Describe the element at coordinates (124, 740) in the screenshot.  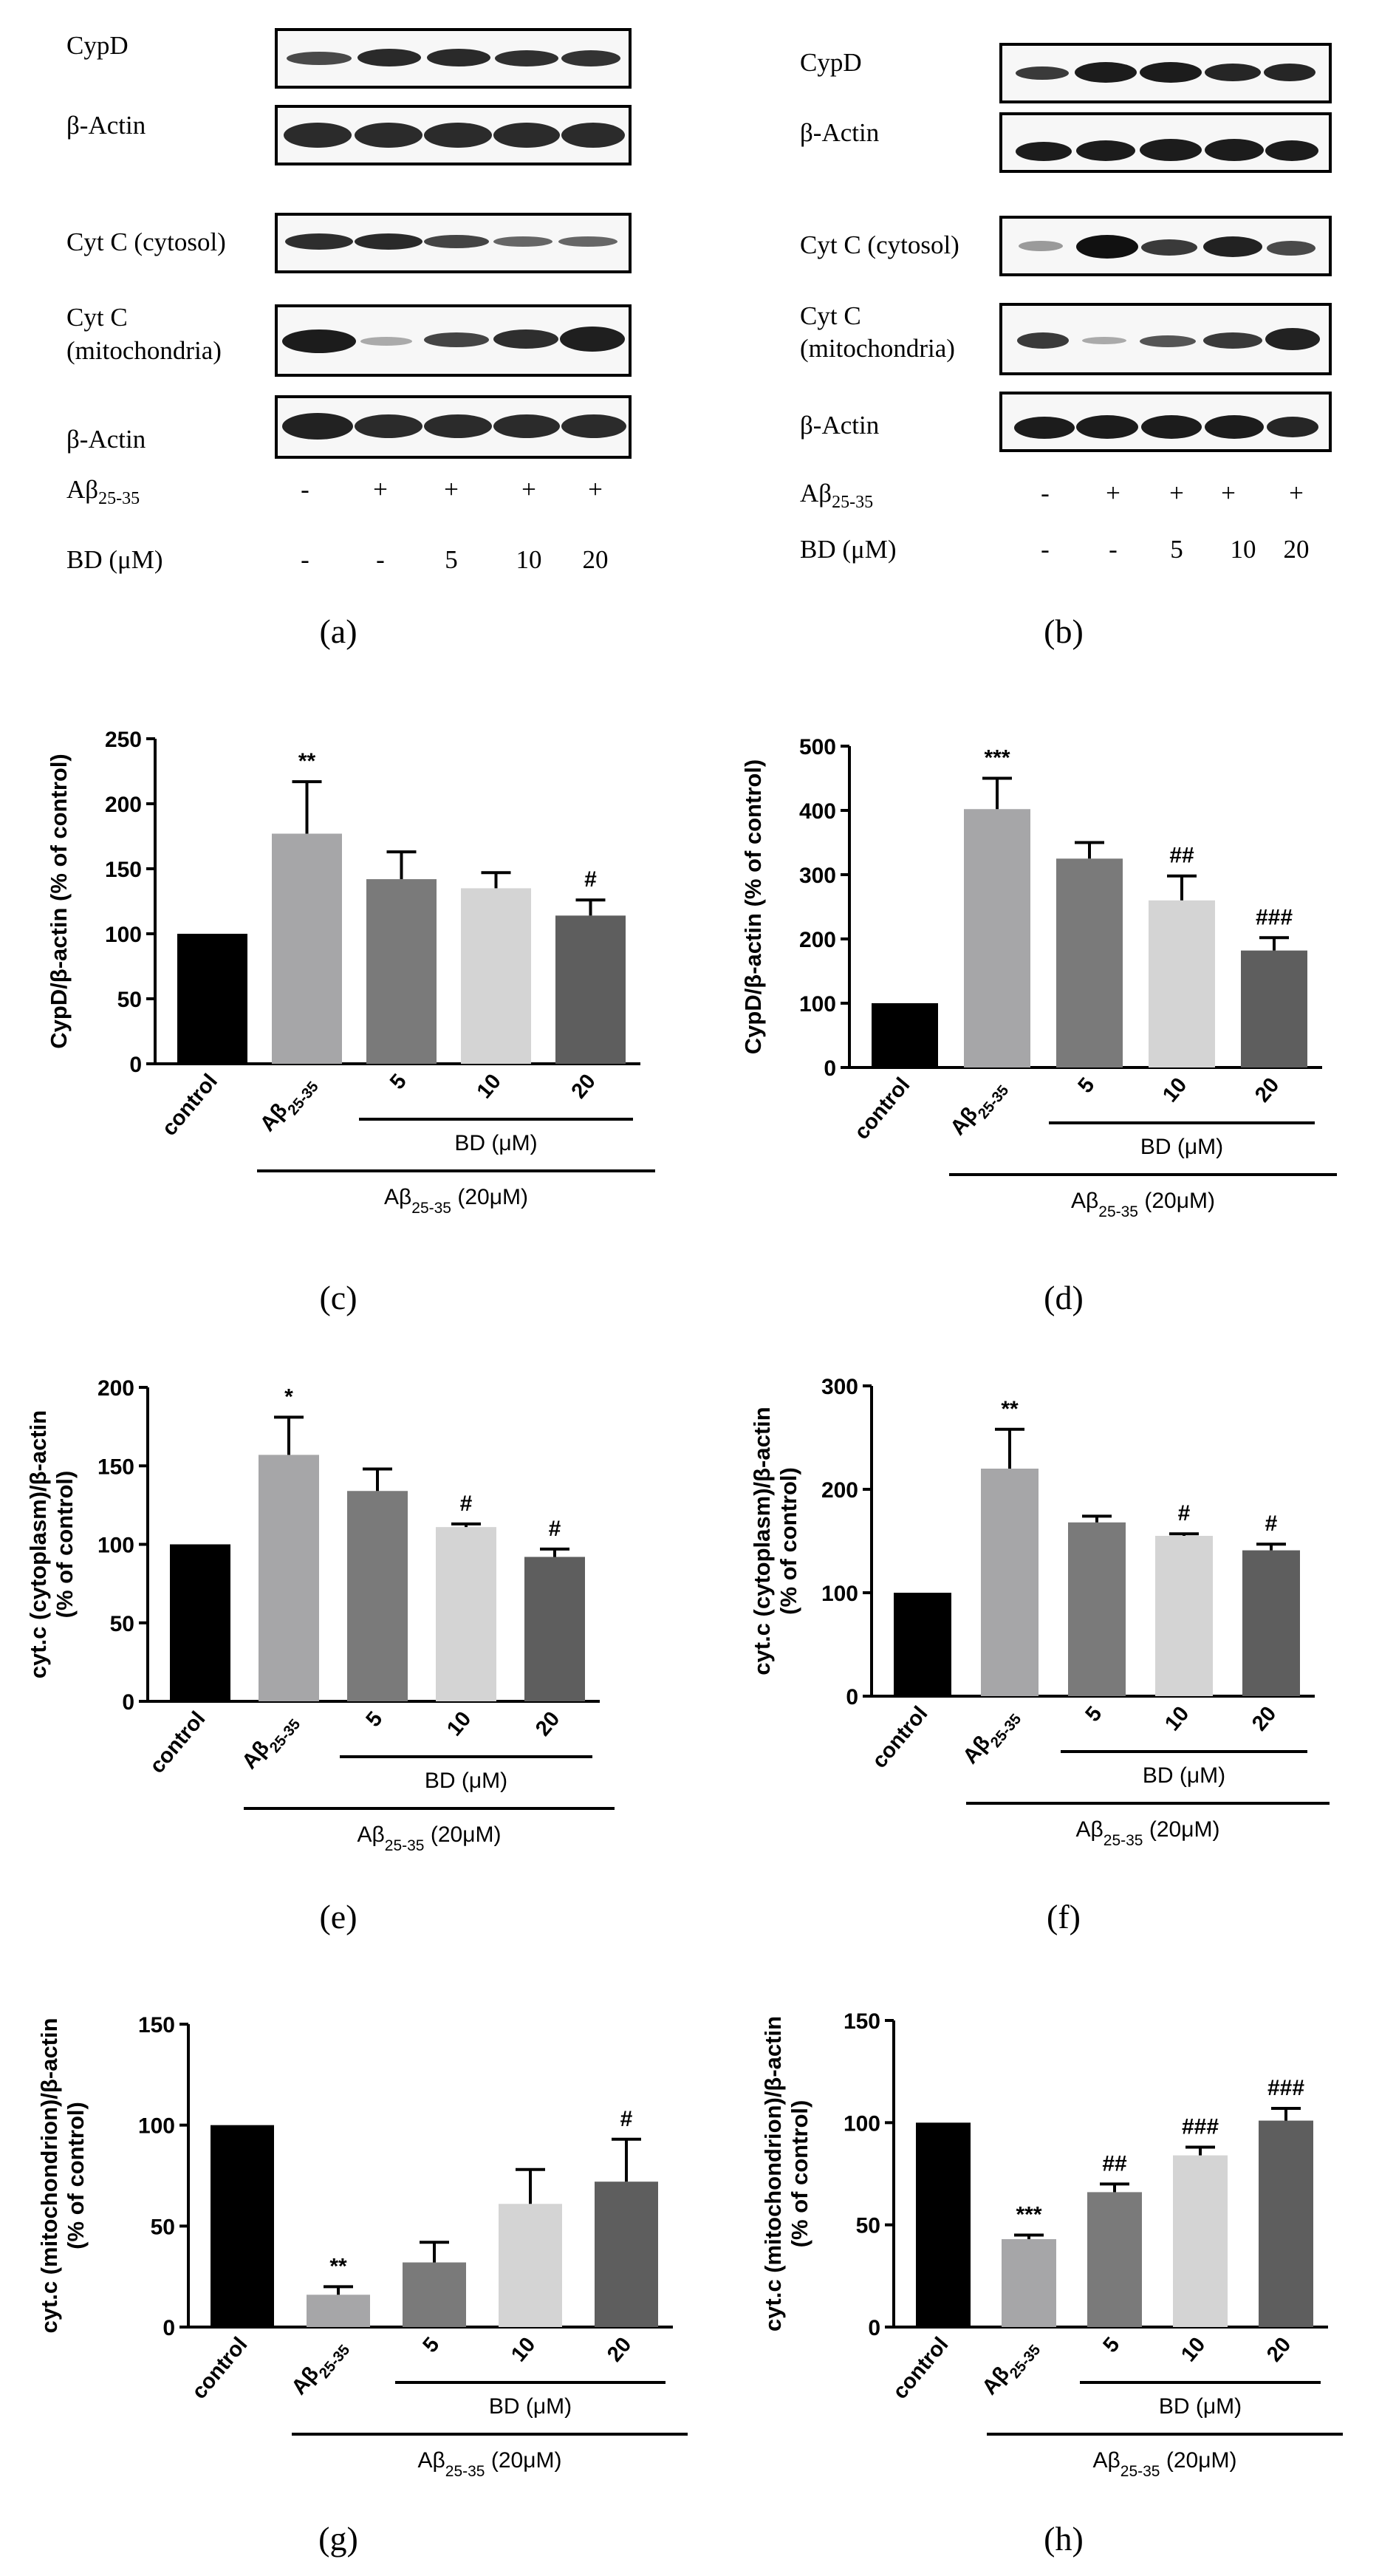
I see `y-tick-label: 250` at that location.